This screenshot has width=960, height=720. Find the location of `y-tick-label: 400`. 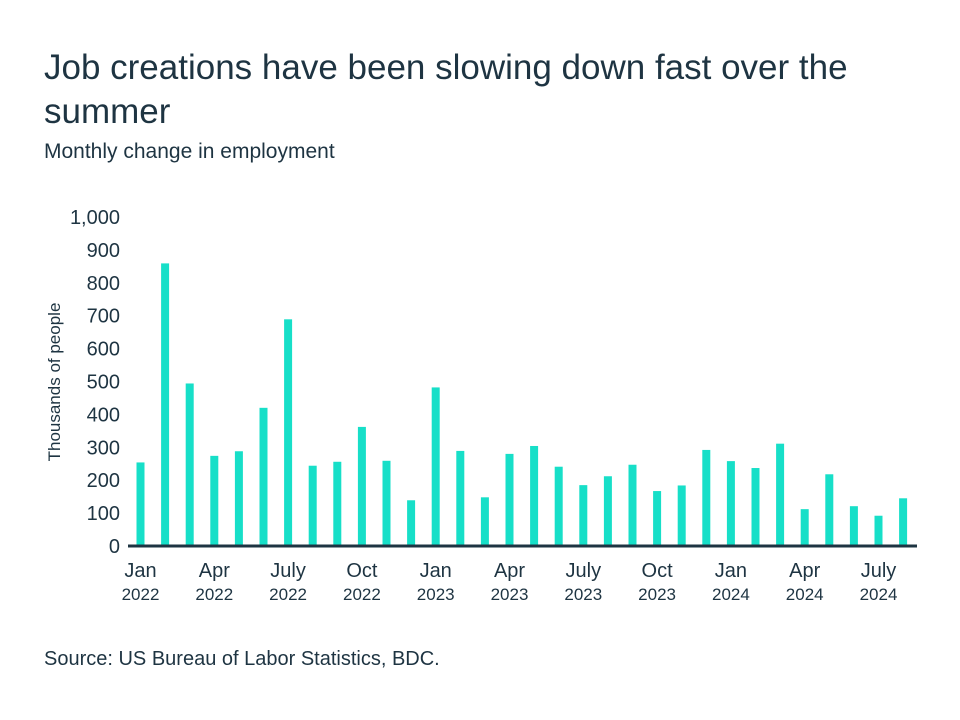

y-tick-label: 400 is located at coordinates (103, 415).